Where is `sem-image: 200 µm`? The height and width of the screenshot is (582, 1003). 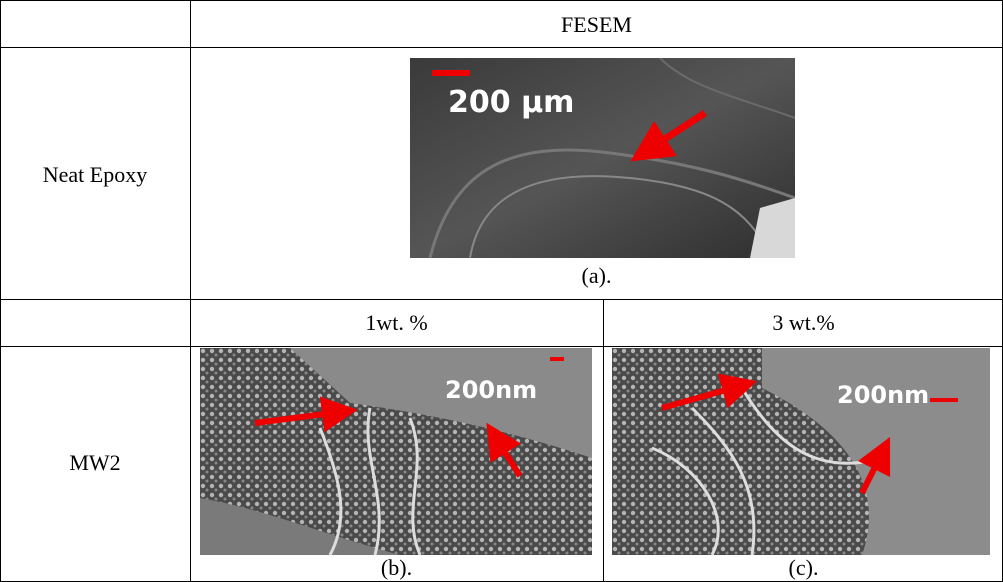
sem-image: 200 µm is located at coordinates (602, 158).